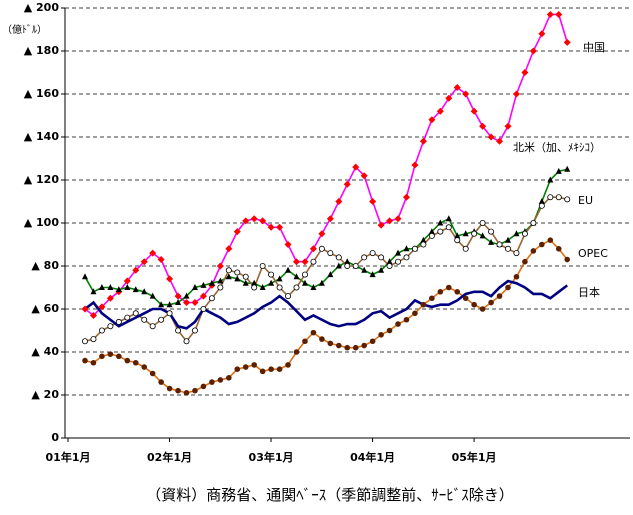 Image resolution: width=633 pixels, height=515 pixels. I want to click on y-tick-label: ▲ 160, so click(42, 93).